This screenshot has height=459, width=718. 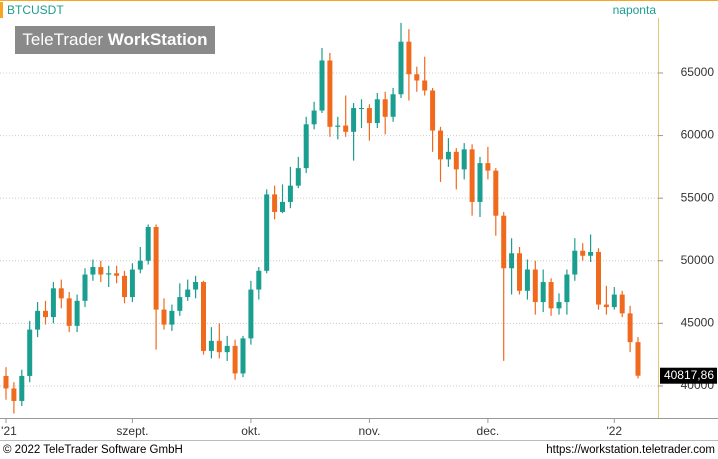 I want to click on x-tick-label: szept., so click(x=132, y=431).